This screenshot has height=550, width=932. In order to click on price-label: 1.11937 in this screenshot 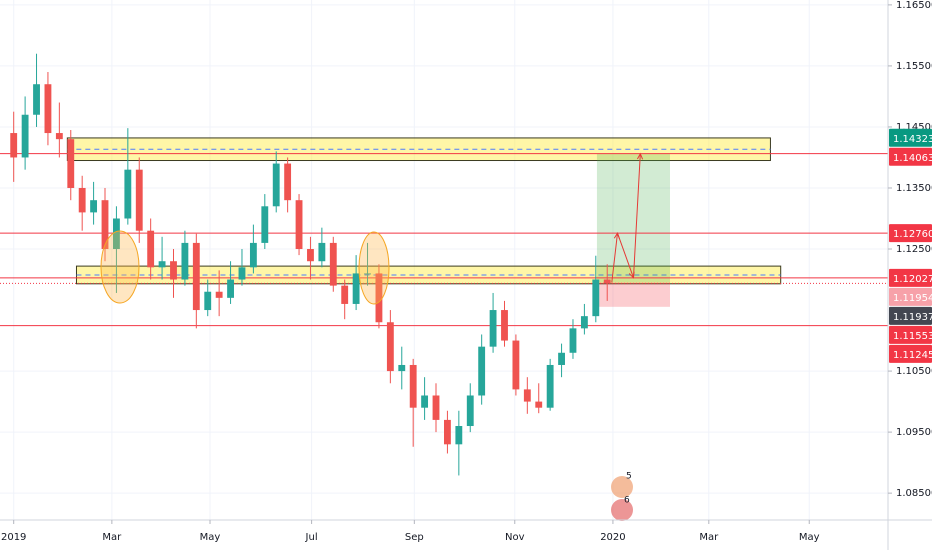, I will do `click(912, 317)`.